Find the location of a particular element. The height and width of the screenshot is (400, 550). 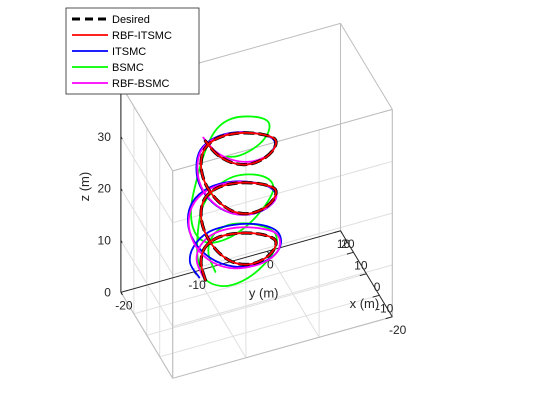

z-tick-label: 20 is located at coordinates (105, 189).